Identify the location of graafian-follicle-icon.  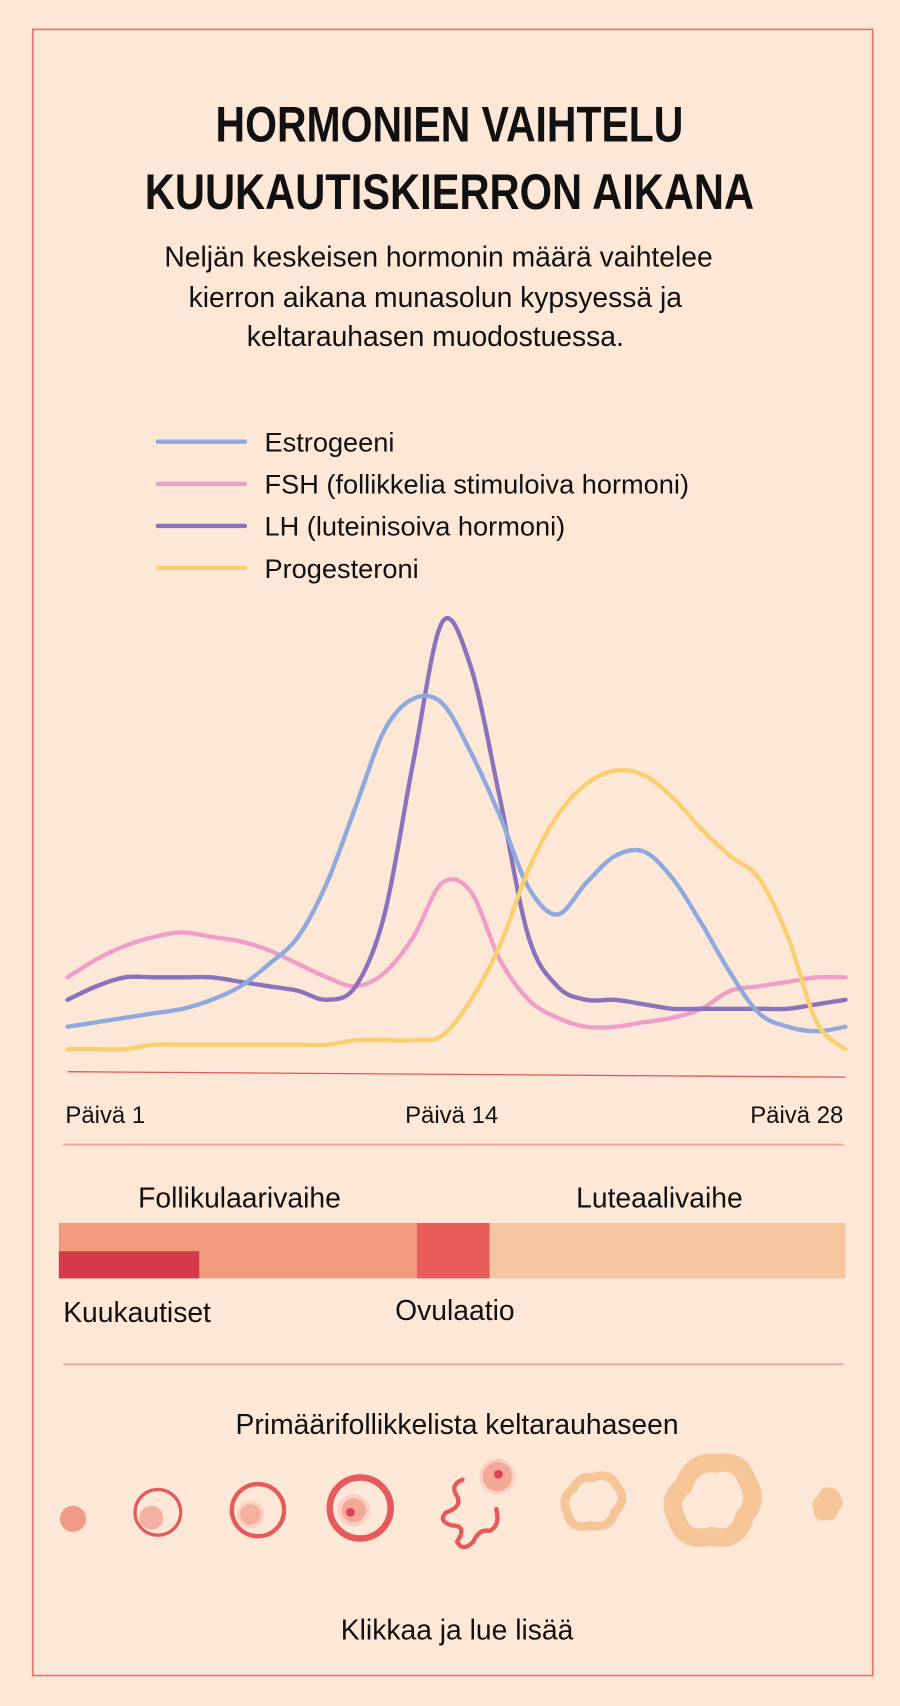
(360, 1508).